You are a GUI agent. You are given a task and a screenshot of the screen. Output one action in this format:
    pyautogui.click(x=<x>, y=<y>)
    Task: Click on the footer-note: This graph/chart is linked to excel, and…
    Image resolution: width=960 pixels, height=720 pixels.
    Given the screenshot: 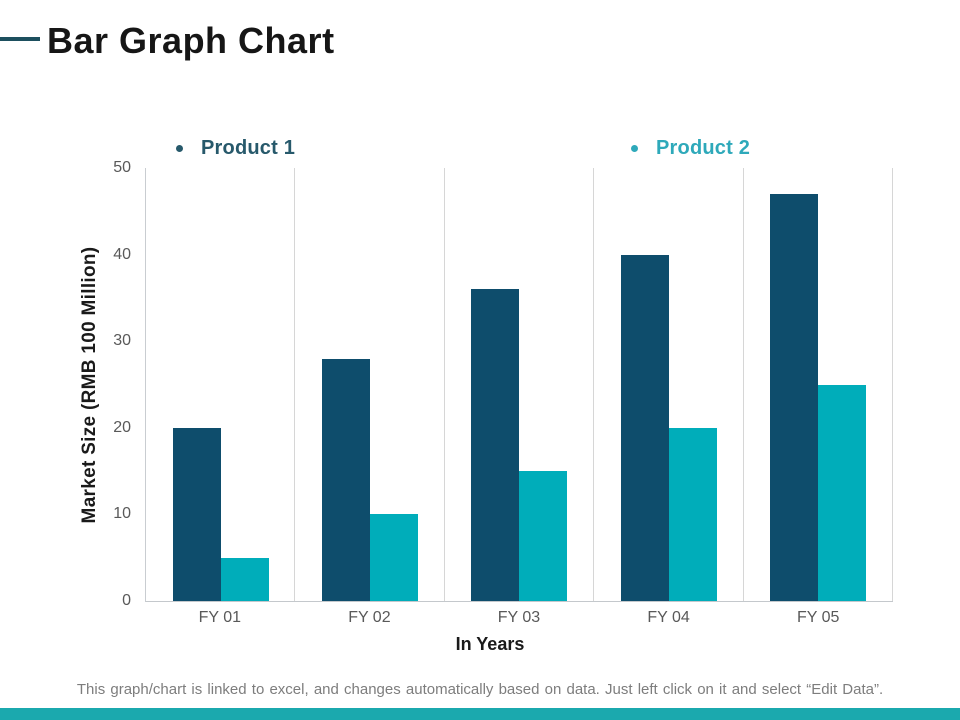 What is the action you would take?
    pyautogui.click(x=480, y=689)
    